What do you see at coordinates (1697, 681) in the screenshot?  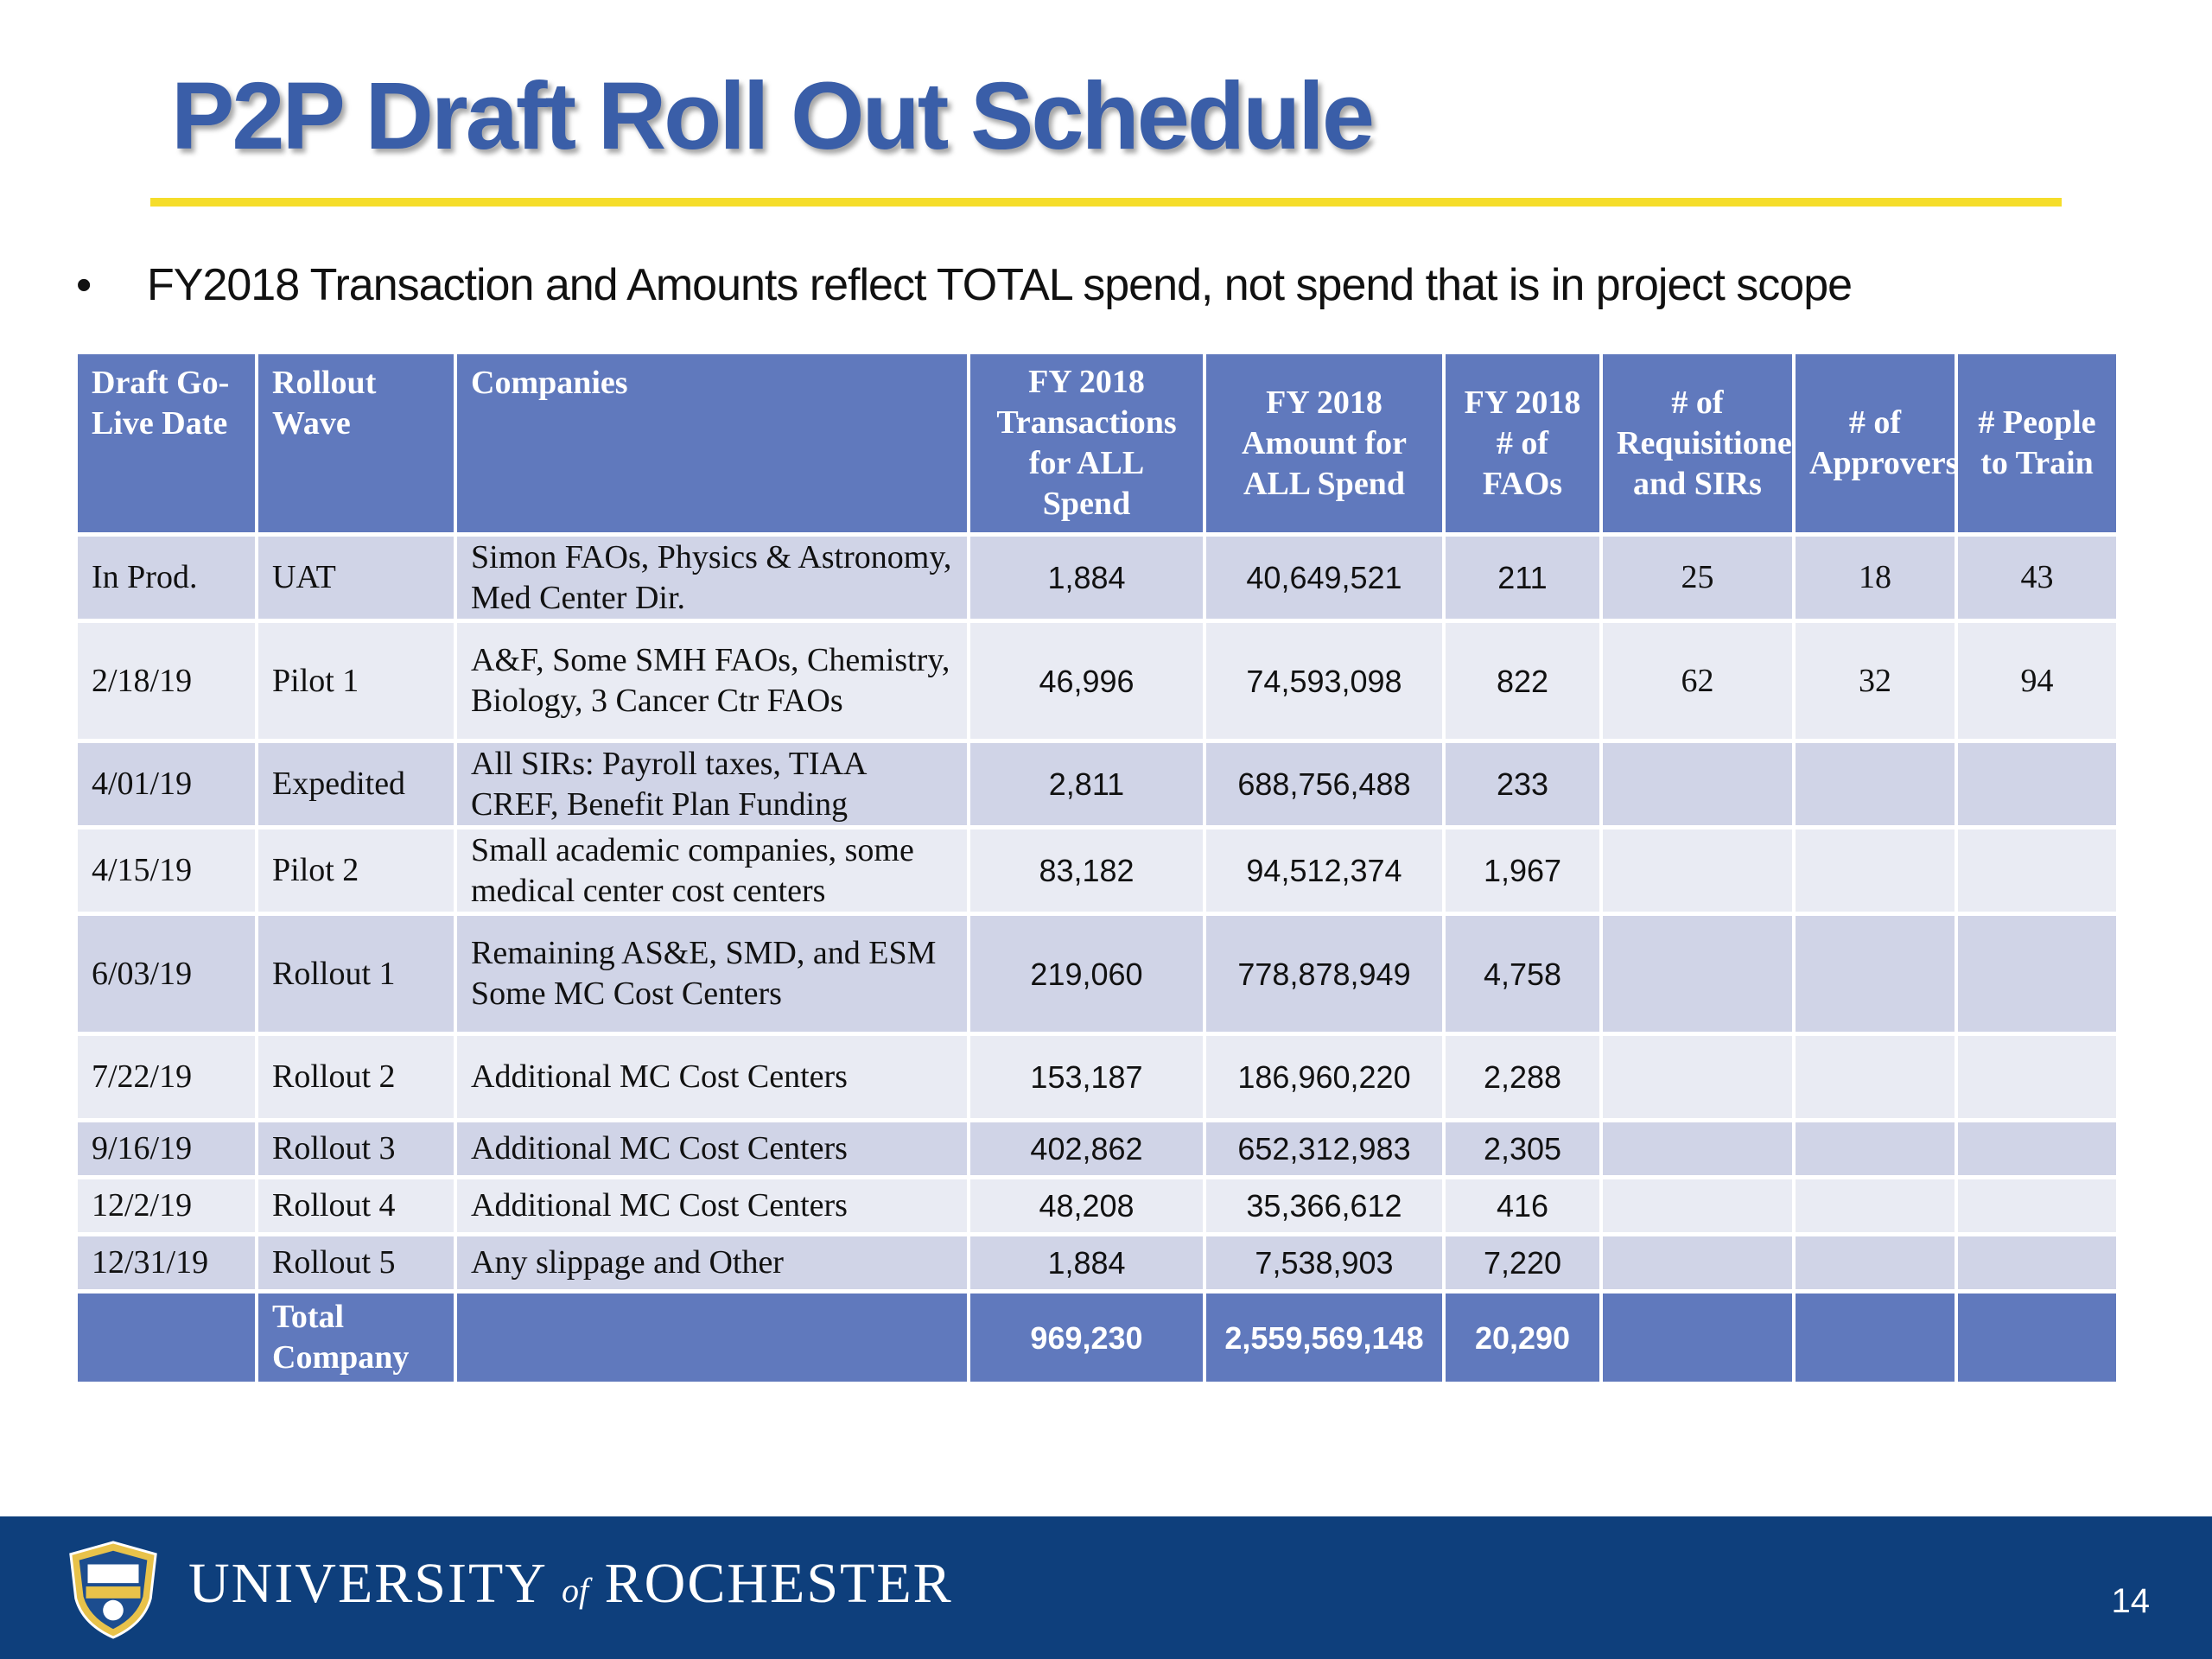 I see `table-cell: 62` at bounding box center [1697, 681].